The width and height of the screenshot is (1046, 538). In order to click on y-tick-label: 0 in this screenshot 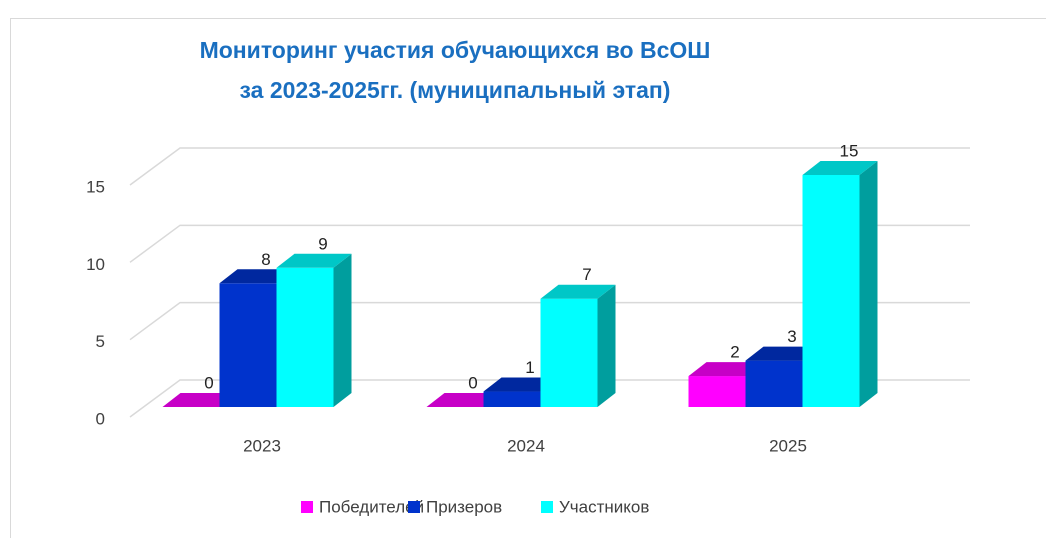, I will do `click(100, 418)`.